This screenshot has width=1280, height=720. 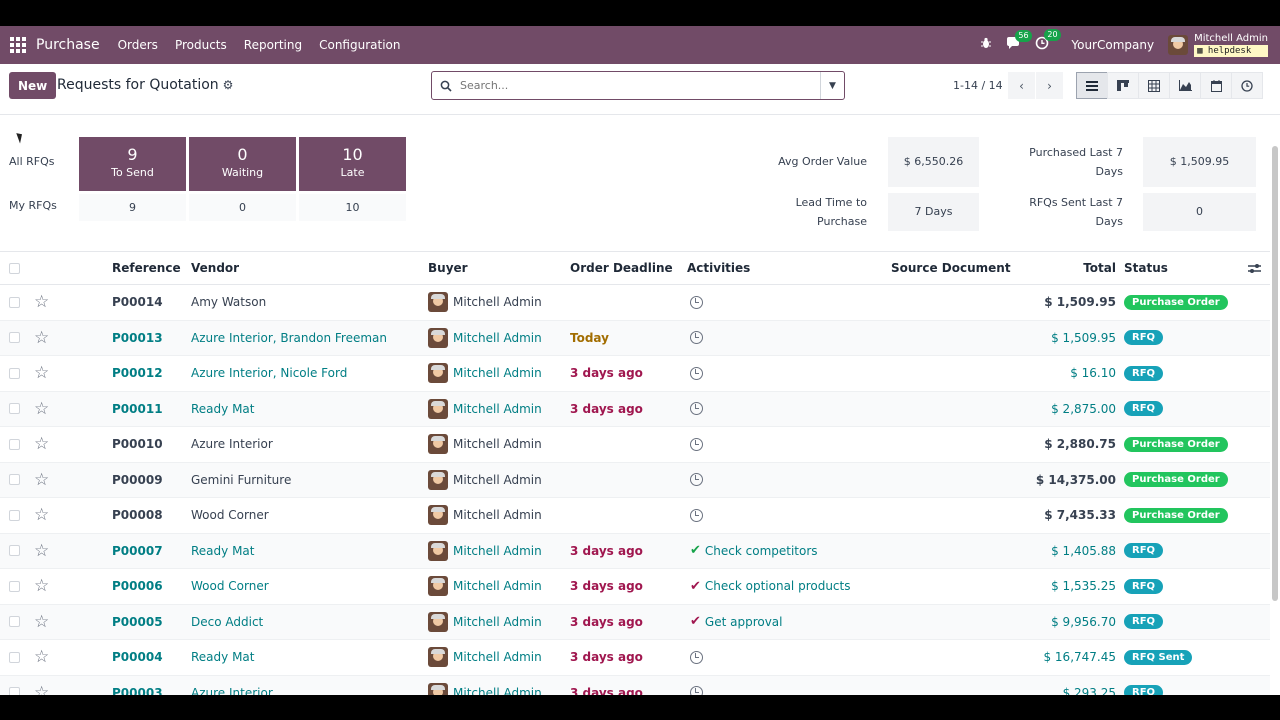 What do you see at coordinates (761, 550) in the screenshot?
I see `activity-summary: Check competitors` at bounding box center [761, 550].